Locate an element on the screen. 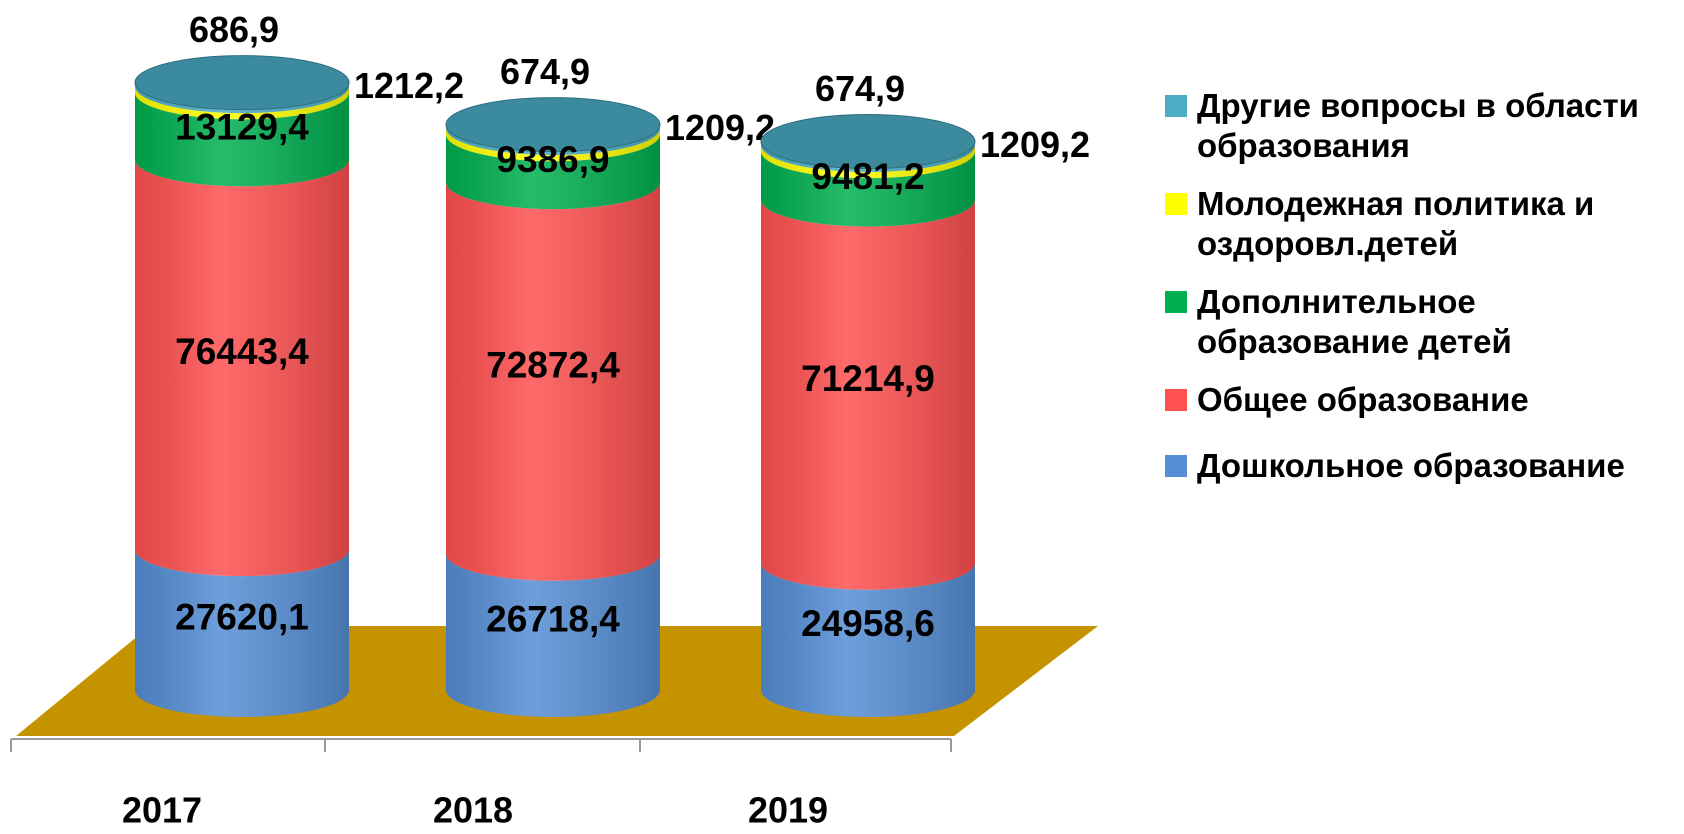 This screenshot has height=834, width=1684. data-label: 76443,4 is located at coordinates (242, 351).